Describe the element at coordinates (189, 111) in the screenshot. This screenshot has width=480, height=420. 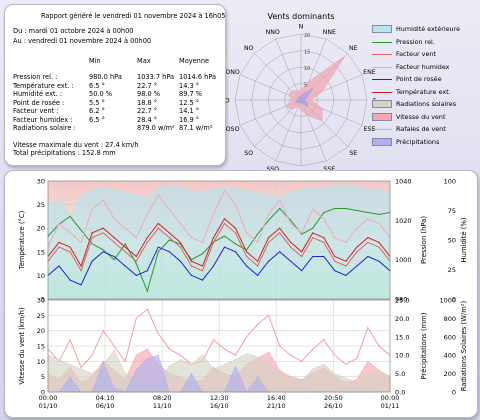
I see `row-avg: 14.1 °` at that location.